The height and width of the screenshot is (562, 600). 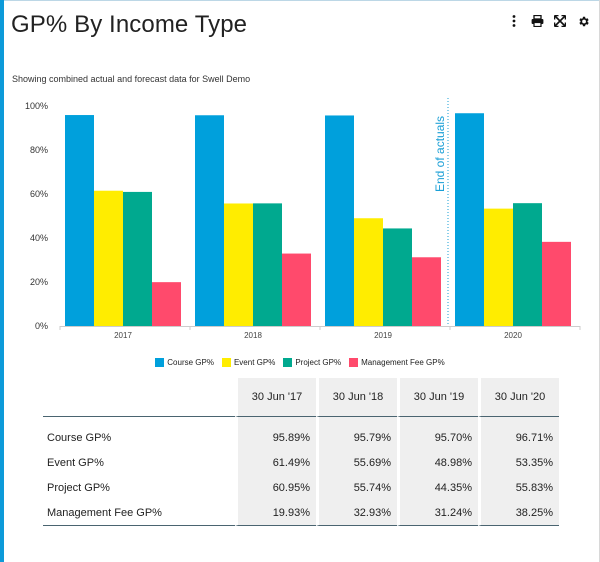 What do you see at coordinates (356, 397) in the screenshot?
I see `column-header: 30 Jun '18` at bounding box center [356, 397].